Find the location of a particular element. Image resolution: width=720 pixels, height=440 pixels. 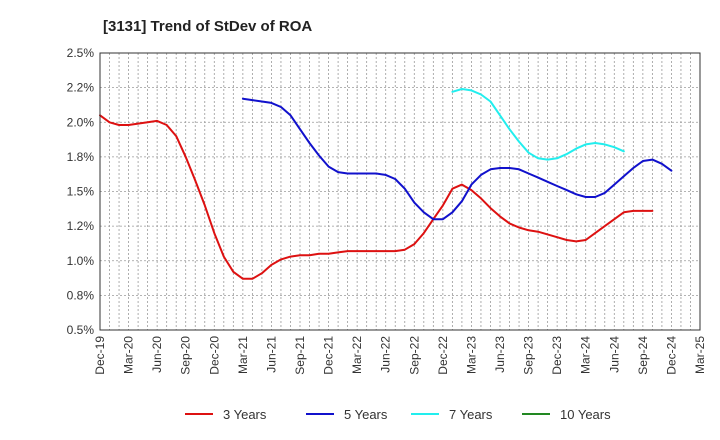

legend-label: 5 Years is located at coordinates (366, 414).